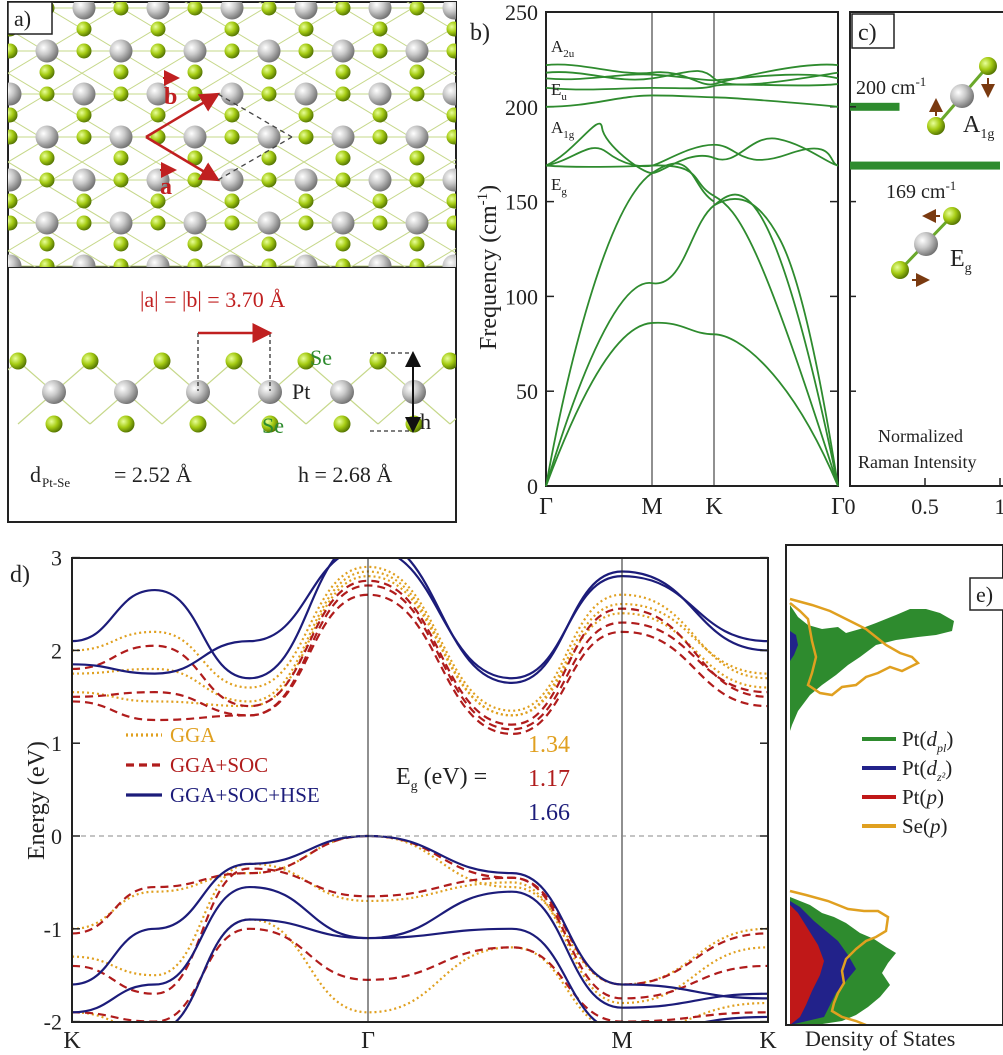 The image size is (1003, 1055). What do you see at coordinates (22, 18) in the screenshot?
I see `panel-a-label: a)` at bounding box center [22, 18].